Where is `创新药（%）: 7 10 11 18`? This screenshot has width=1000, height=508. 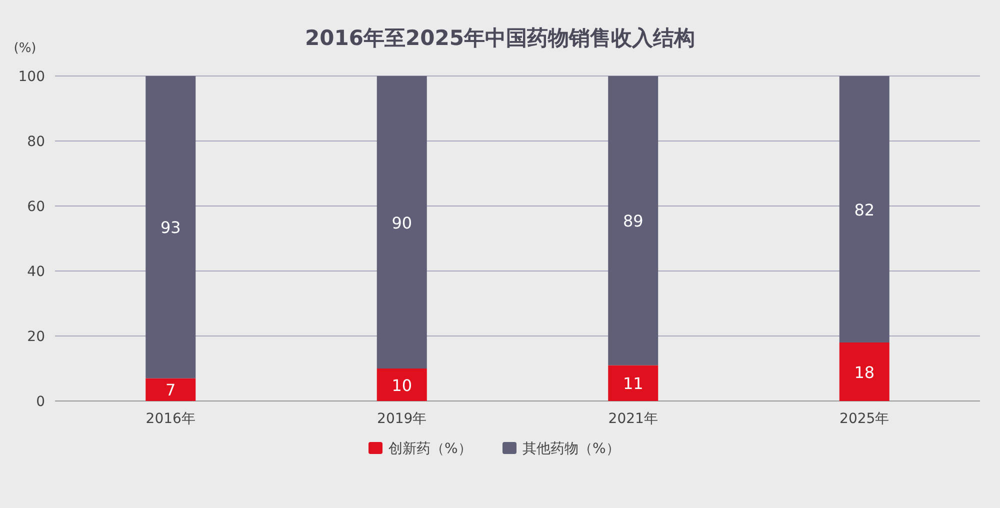 创新药（%）: 7 10 11 18 is located at coordinates (518, 371).